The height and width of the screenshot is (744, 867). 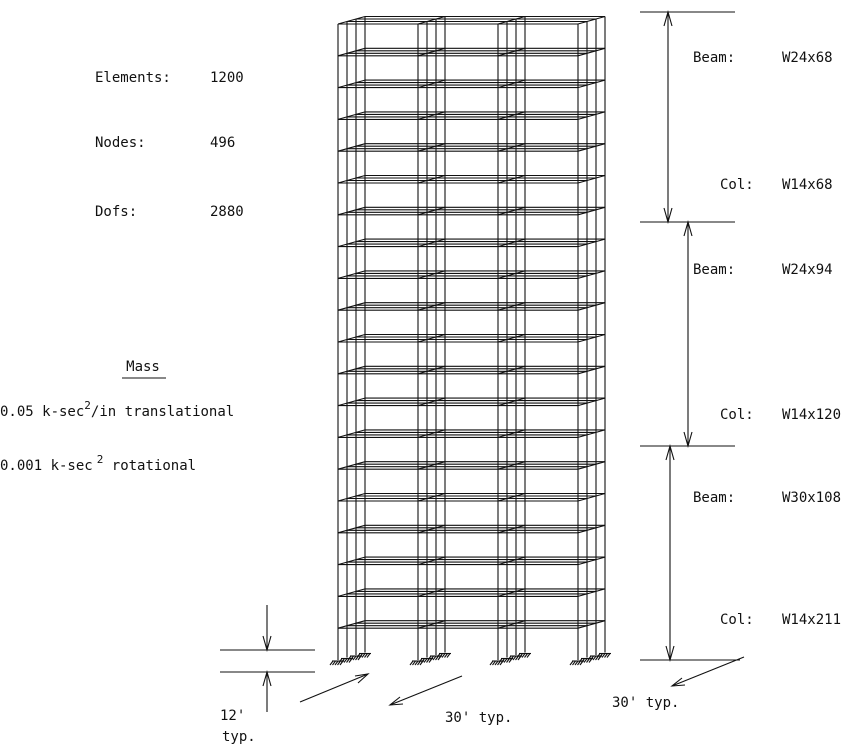 What do you see at coordinates (169, 145) in the screenshot?
I see `stats: Elements: 1200 Nodes: 496 Dofs: 2880` at bounding box center [169, 145].